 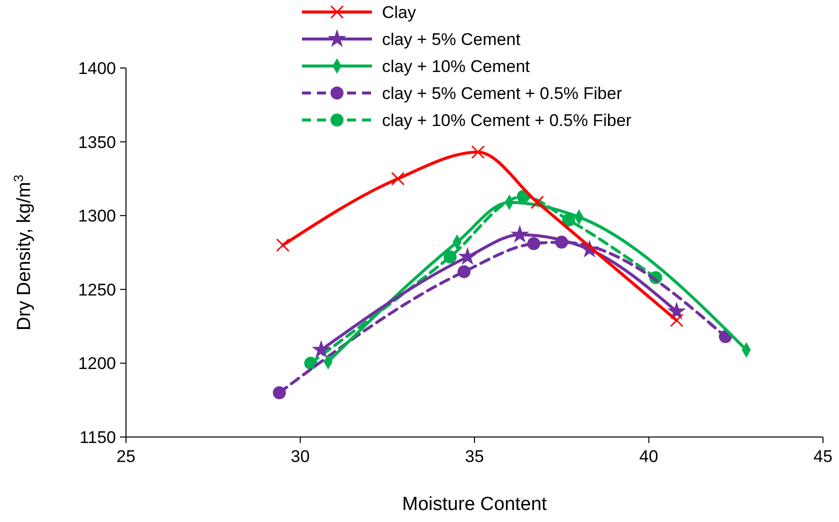 I want to click on x-tick-label: 30, so click(x=300, y=456).